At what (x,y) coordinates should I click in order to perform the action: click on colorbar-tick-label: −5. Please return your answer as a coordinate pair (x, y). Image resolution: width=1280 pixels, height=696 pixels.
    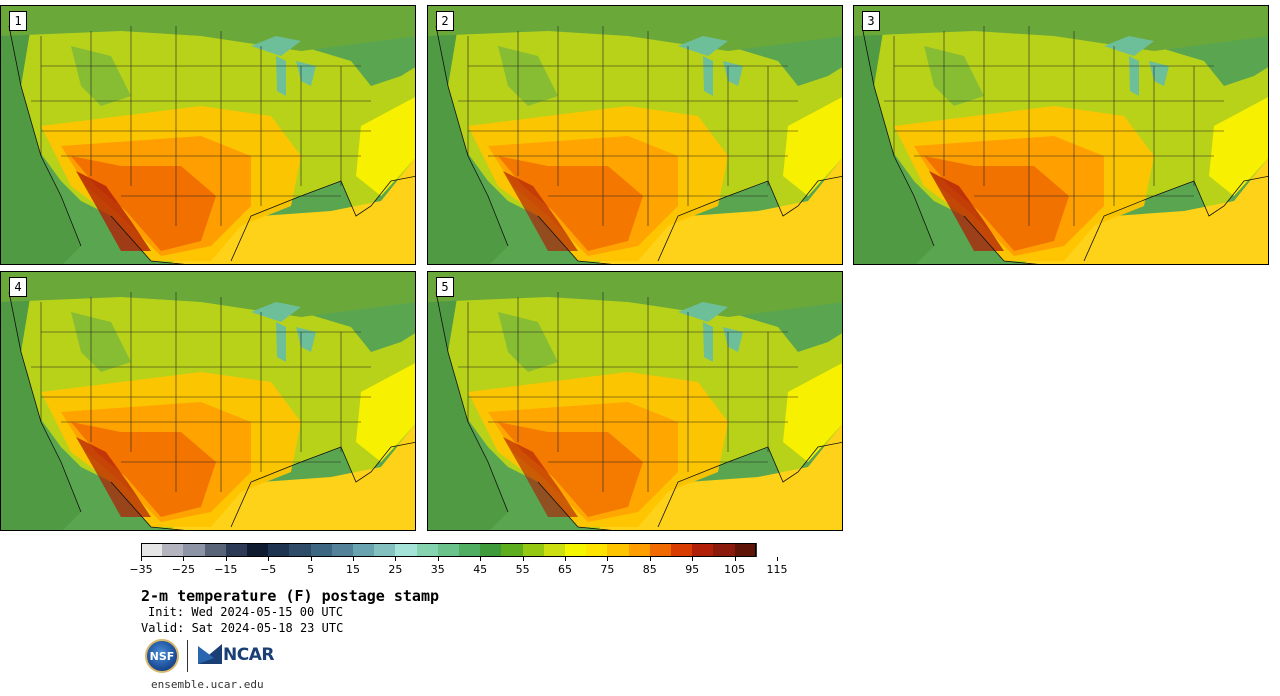
    Looking at the image, I should click on (268, 569).